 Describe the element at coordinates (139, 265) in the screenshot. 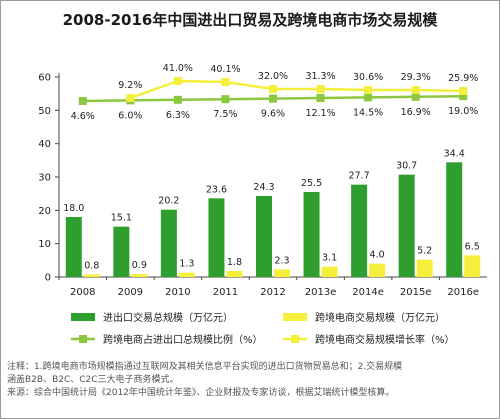

I see `bar-cross-label: 0.9` at that location.